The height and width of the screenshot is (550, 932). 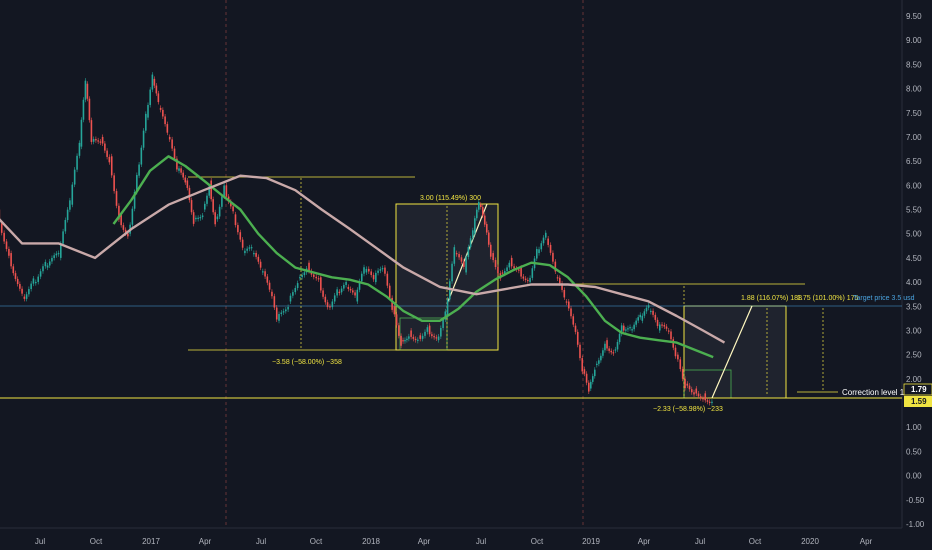 I want to click on y-tick-label: 6.00, so click(x=914, y=185).